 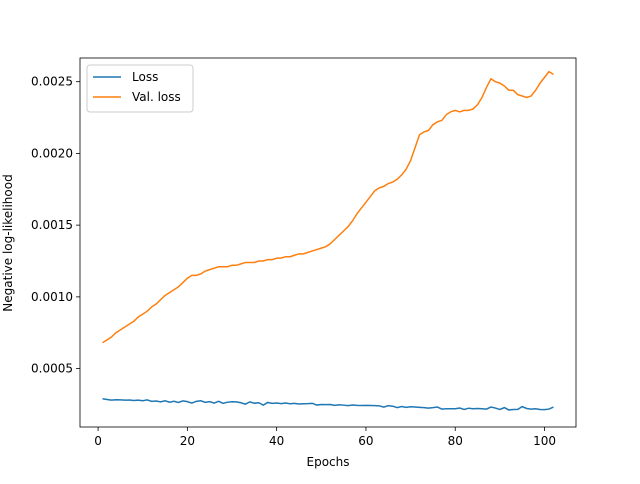 I want to click on y-tick-label: 0.0020, so click(x=52, y=153).